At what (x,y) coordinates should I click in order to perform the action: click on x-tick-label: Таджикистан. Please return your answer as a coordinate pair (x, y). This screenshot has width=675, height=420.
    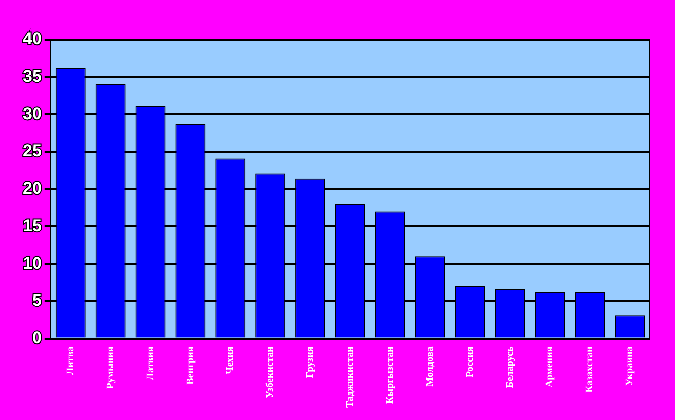
    Looking at the image, I should click on (350, 377).